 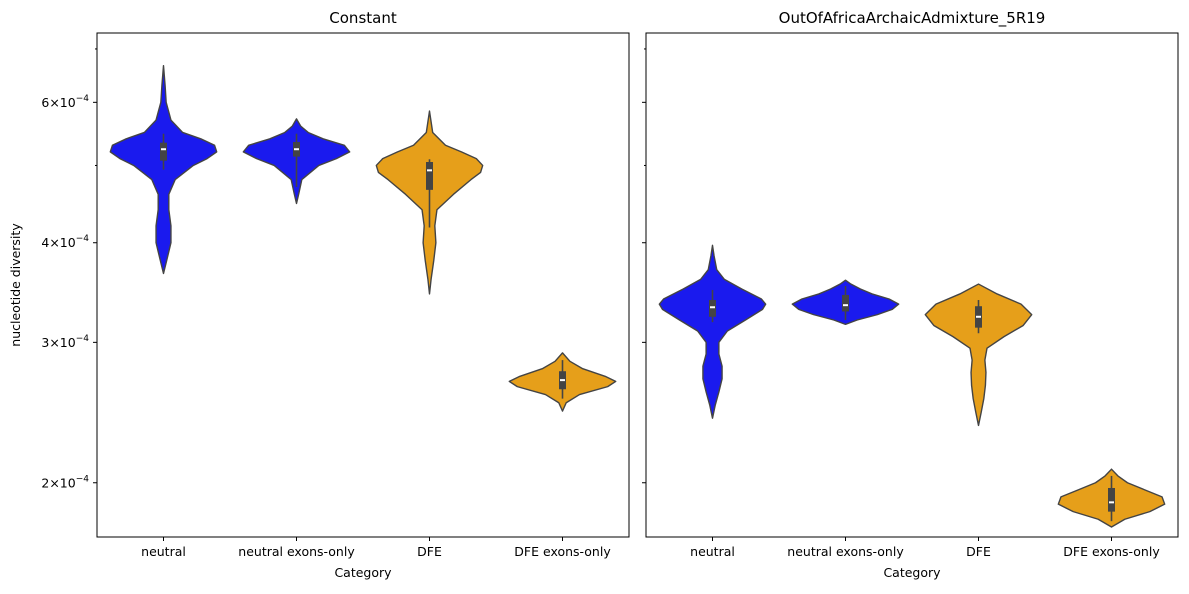 What do you see at coordinates (912, 18) in the screenshot?
I see `panel-title: OutOfAfricaArchaicAdmixture_5R19` at bounding box center [912, 18].